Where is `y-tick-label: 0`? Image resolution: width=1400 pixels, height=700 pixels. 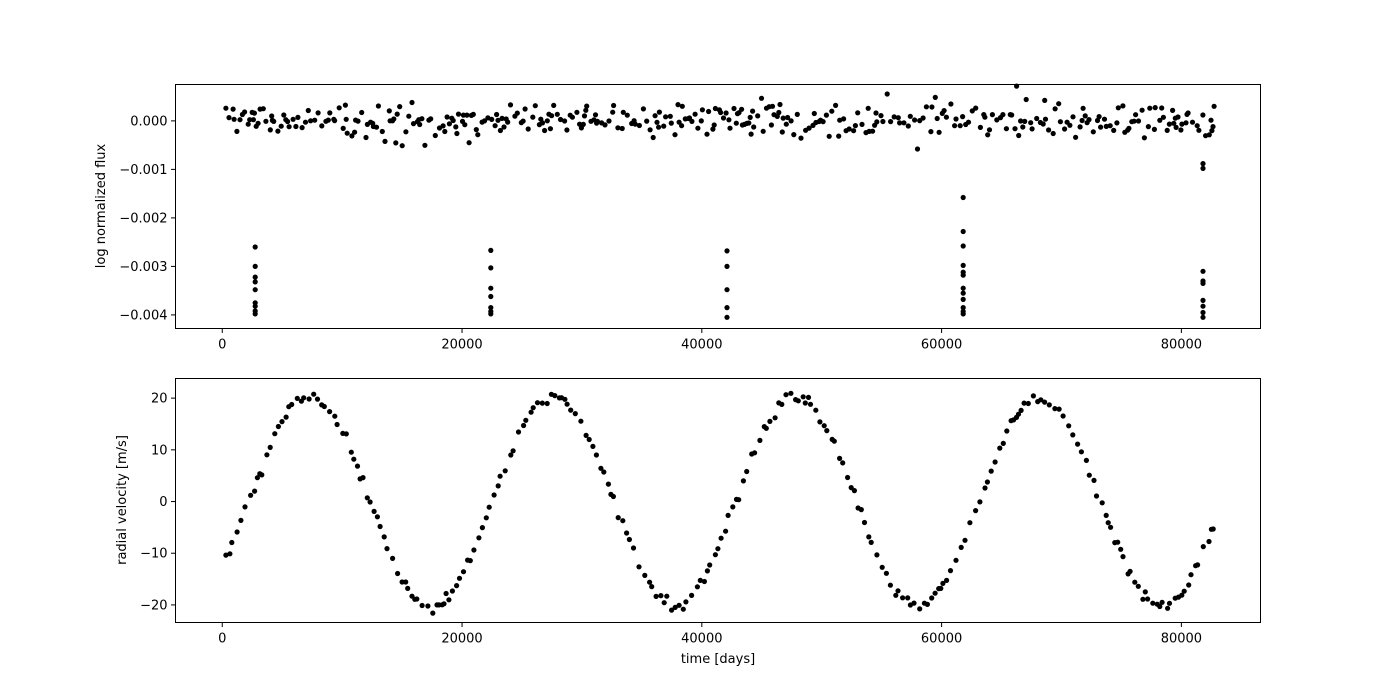 y-tick-label: 0 is located at coordinates (163, 502).